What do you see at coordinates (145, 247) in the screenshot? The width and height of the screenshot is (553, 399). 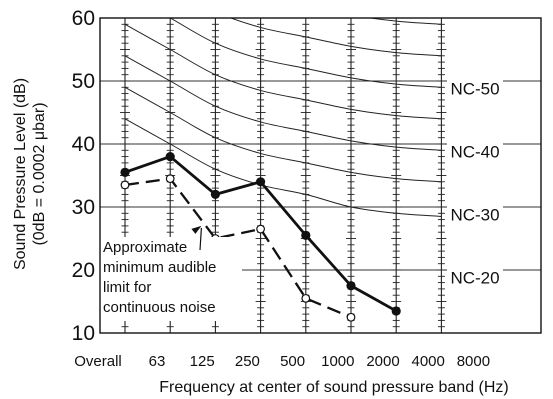 I see `annotation-line: Approximate` at bounding box center [145, 247].